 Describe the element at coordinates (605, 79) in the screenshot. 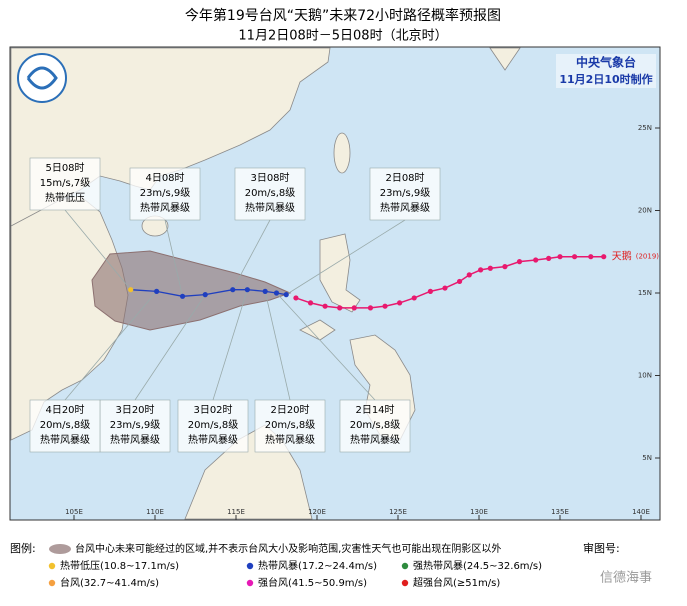

I see `made-time: 11月2日10时制作` at that location.